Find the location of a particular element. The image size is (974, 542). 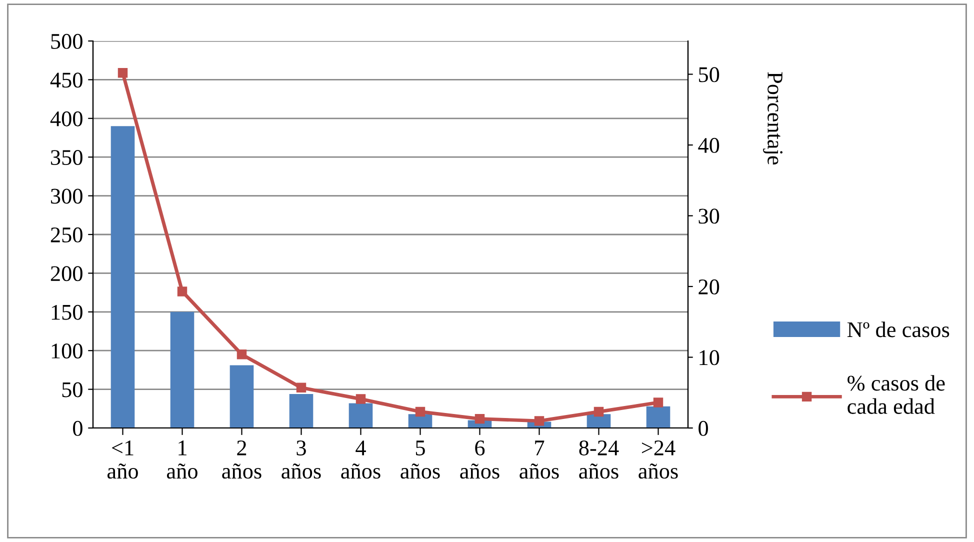

x-tick-label: 8-24 años is located at coordinates (599, 459).